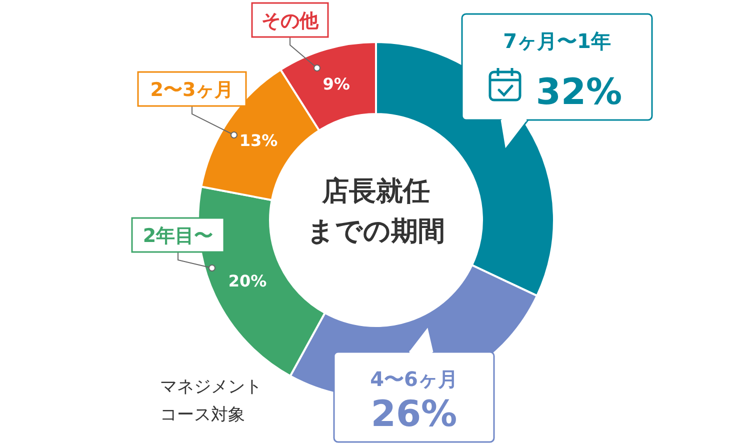  Describe the element at coordinates (291, 21) in the screenshot. I see `slice-label: その他` at that location.